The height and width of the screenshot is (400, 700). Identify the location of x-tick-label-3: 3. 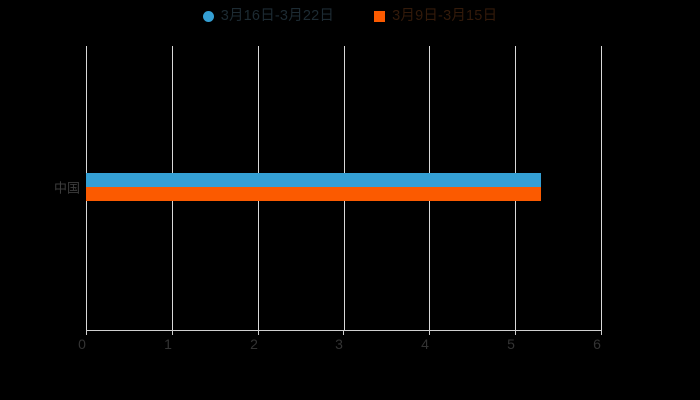
(339, 344).